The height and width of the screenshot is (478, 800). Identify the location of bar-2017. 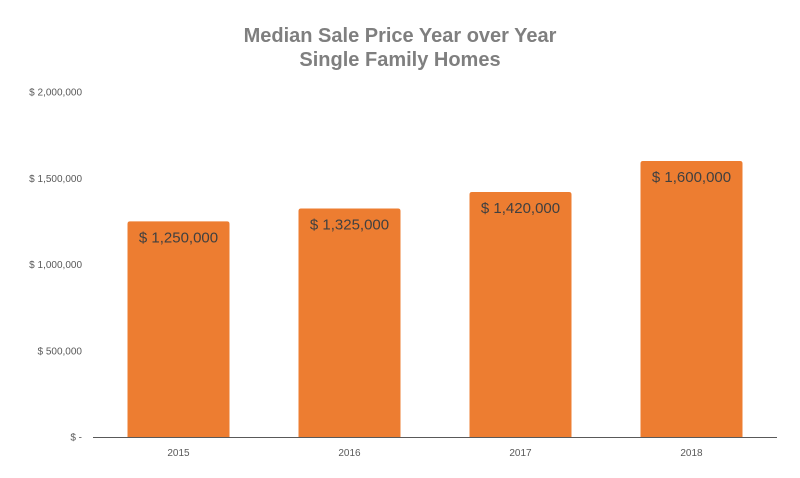
(520, 314).